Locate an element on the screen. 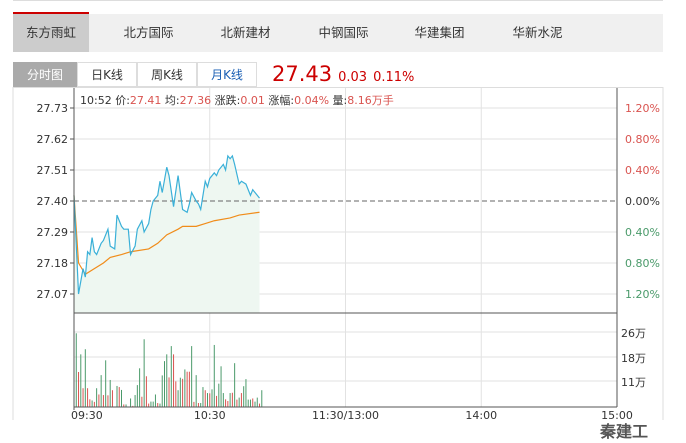 The width and height of the screenshot is (686, 443). time-tick-label: 15:00 is located at coordinates (617, 415).